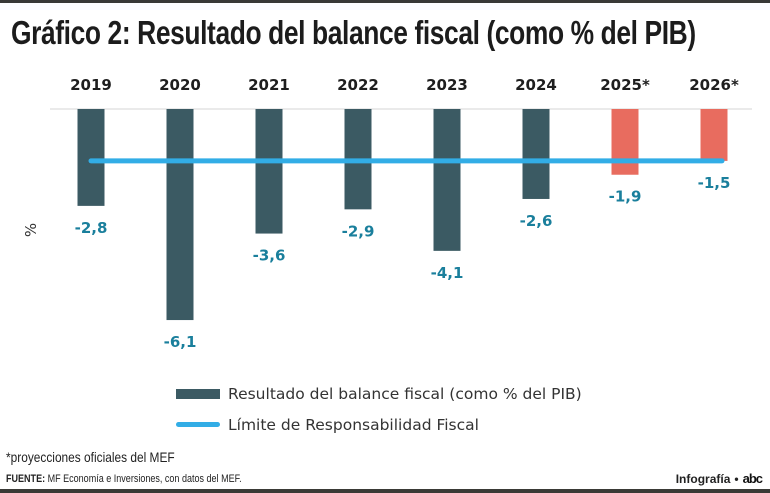  What do you see at coordinates (31, 230) in the screenshot?
I see `y-axis-label: %` at bounding box center [31, 230].